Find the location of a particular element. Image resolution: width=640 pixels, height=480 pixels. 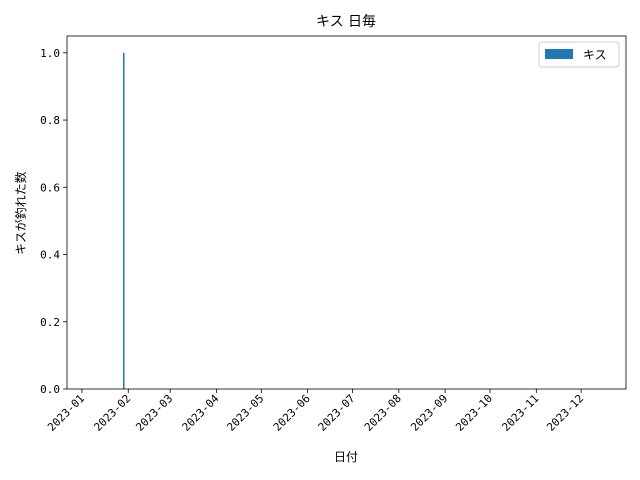

y-axis-ticks: 0.0 0.2 0.4 0.6 0.8 1.0 is located at coordinates (53, 221).